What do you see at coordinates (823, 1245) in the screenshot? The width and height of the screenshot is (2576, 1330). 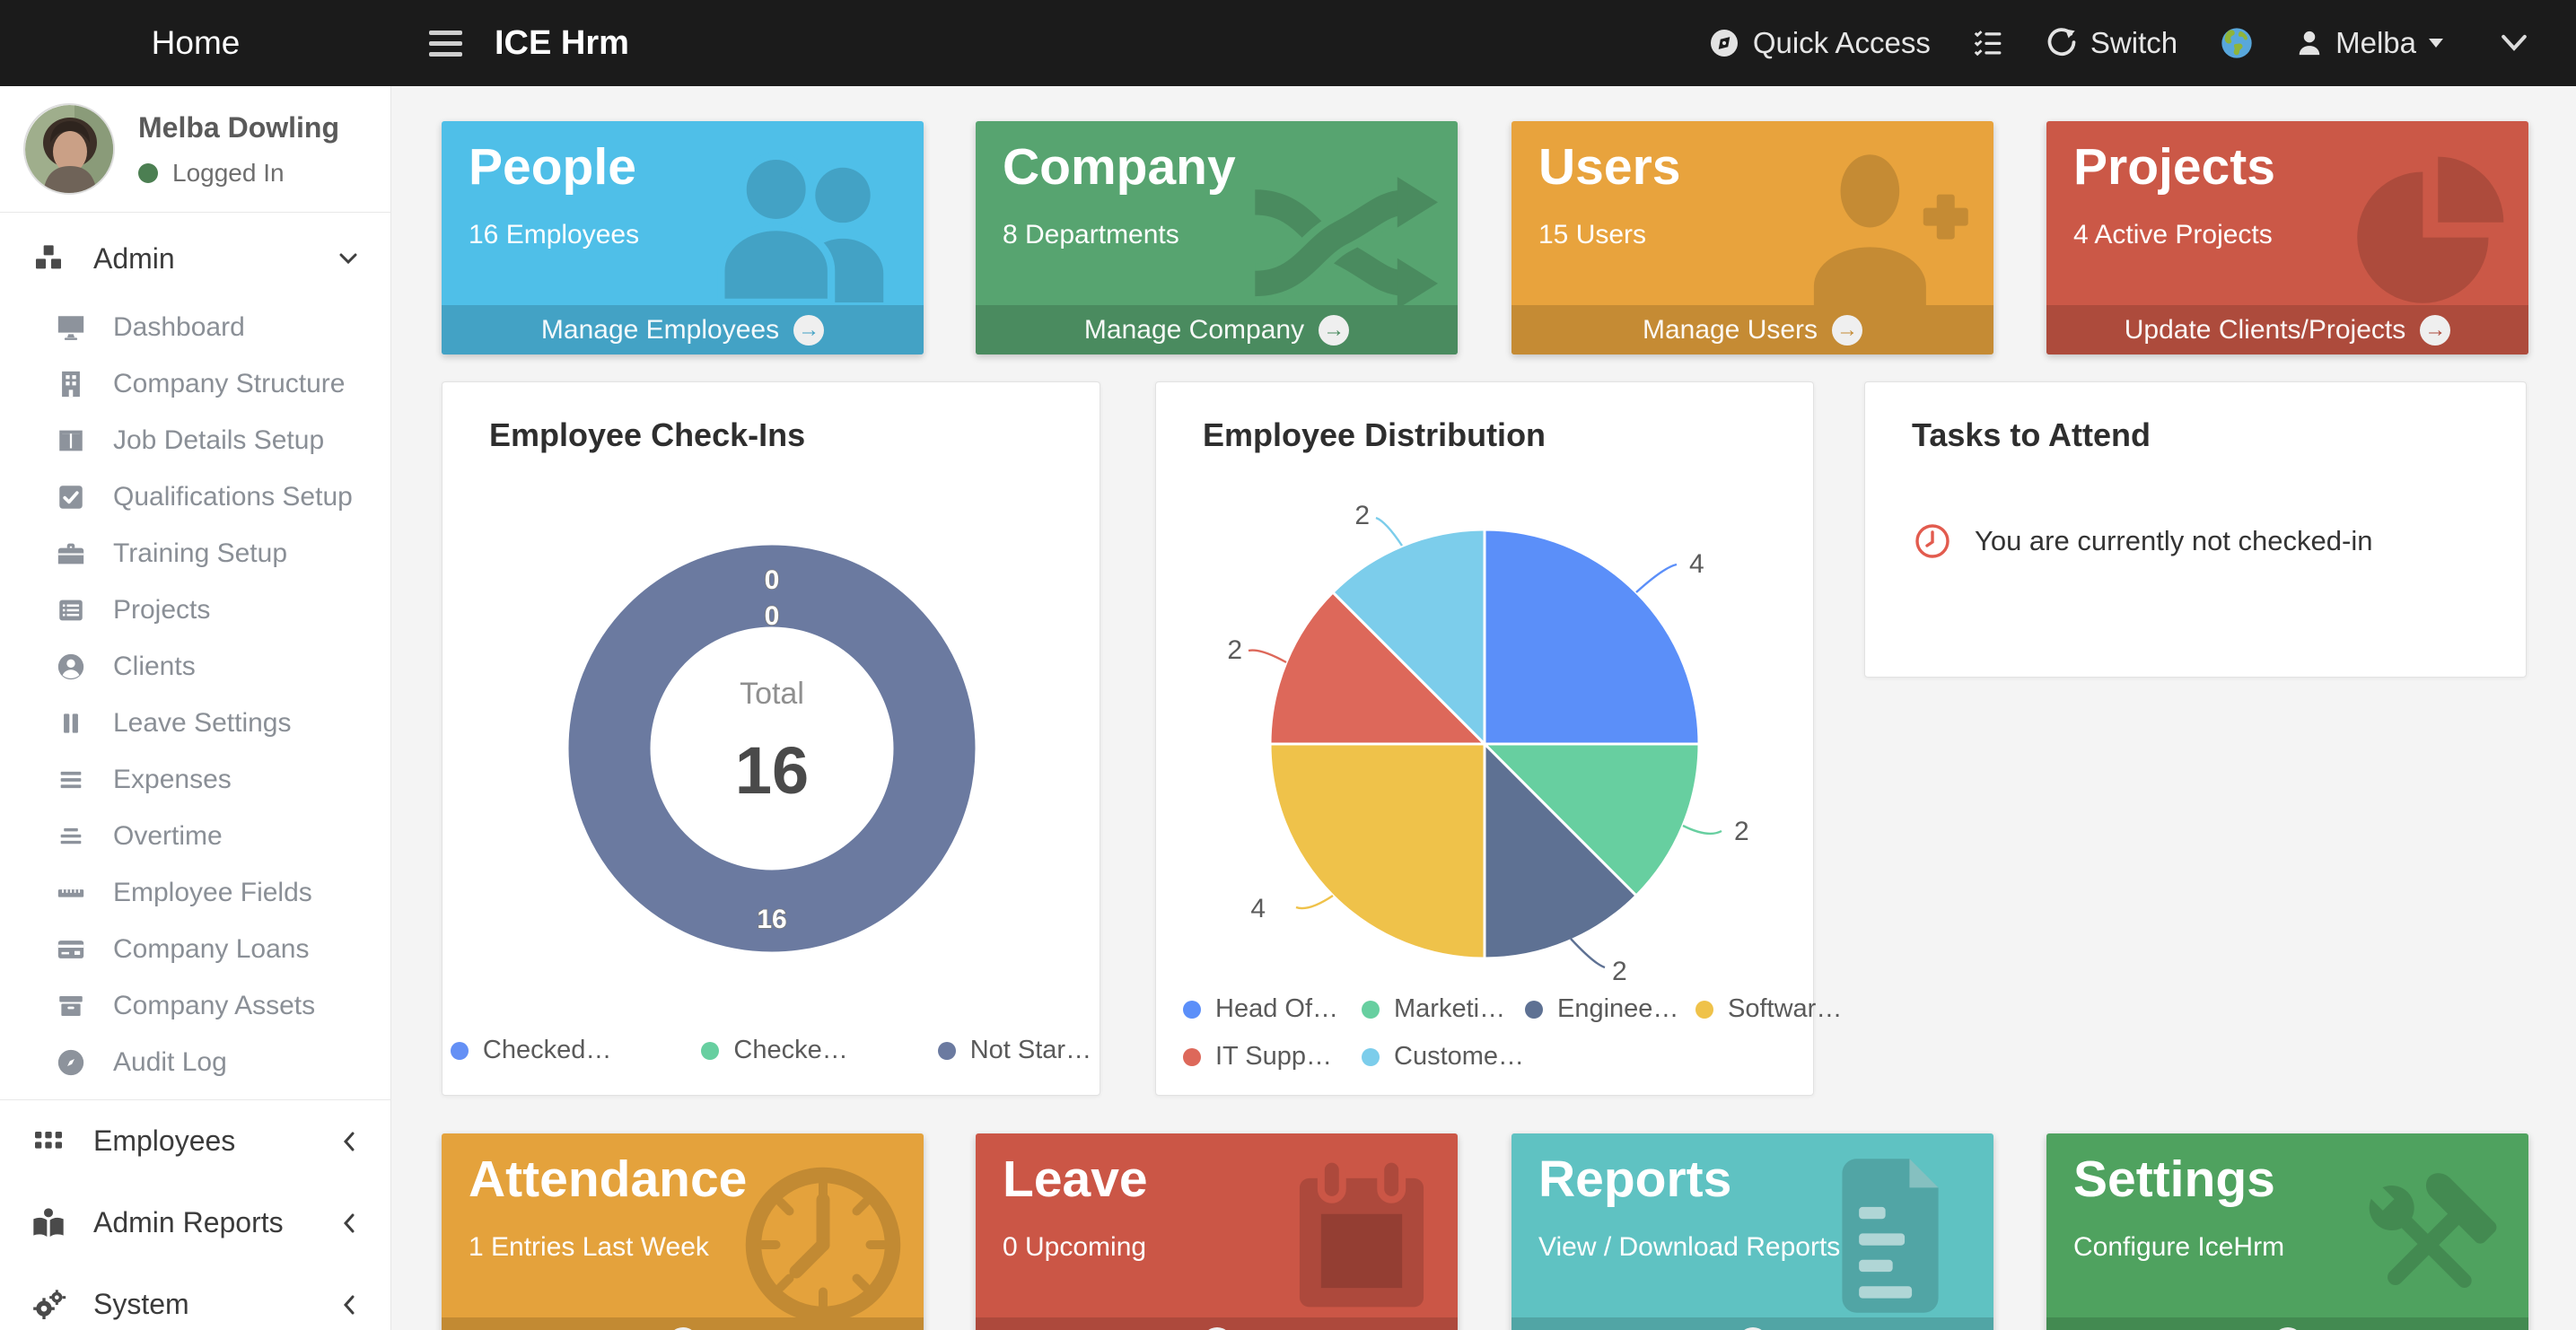 I see `clock-icon` at bounding box center [823, 1245].